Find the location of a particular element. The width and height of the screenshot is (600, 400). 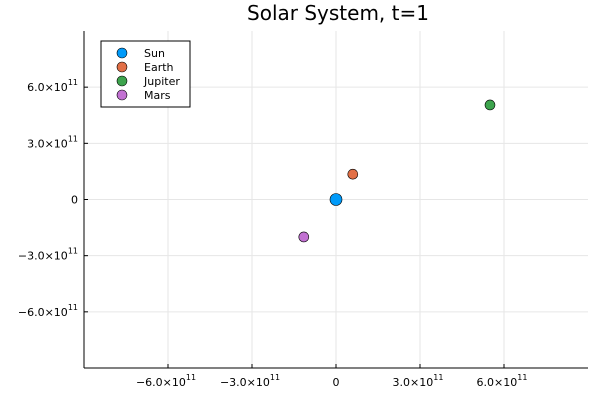

point-earth is located at coordinates (353, 174).